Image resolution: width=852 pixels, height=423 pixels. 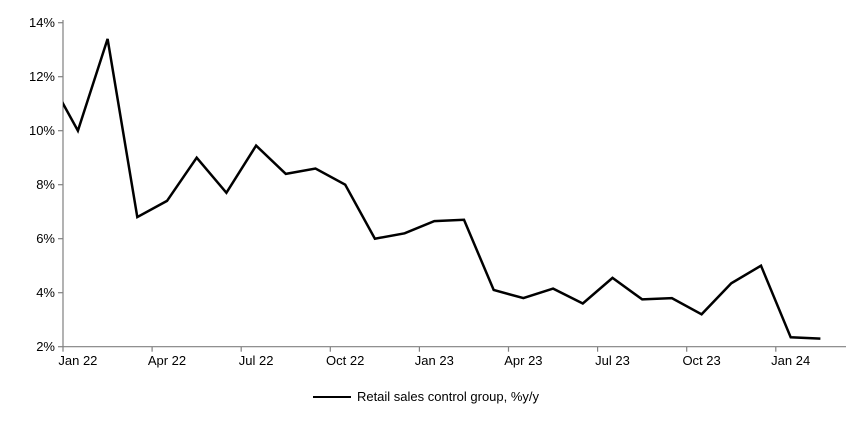 I want to click on y-axis-label: 2%, so click(x=45, y=346).